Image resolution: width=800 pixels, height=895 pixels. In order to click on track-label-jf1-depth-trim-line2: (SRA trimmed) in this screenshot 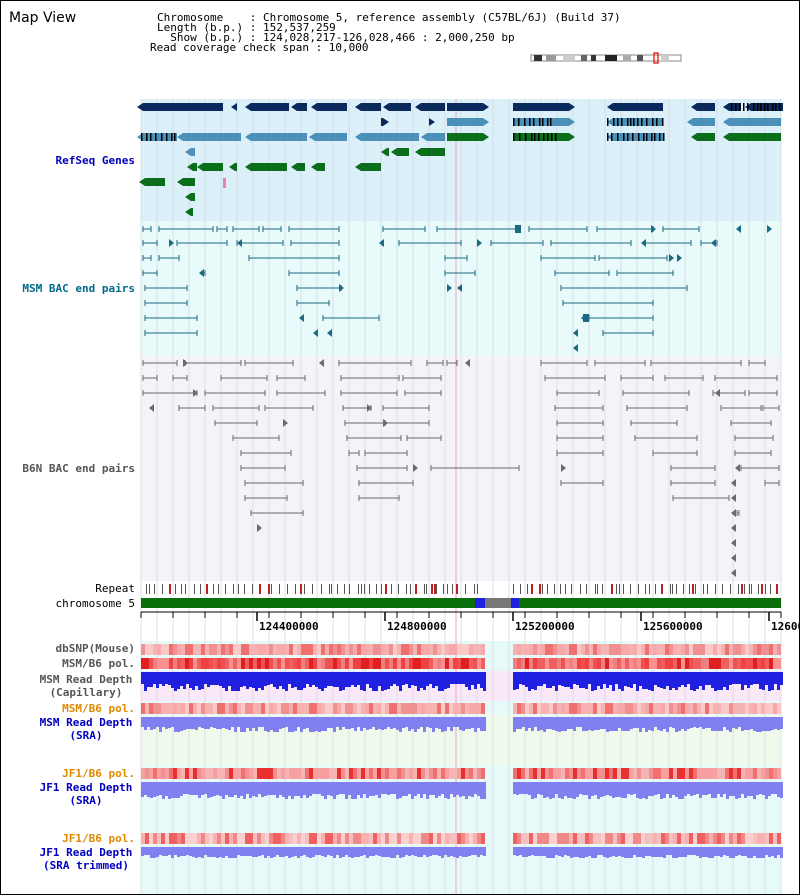, I will do `click(86, 865)`.